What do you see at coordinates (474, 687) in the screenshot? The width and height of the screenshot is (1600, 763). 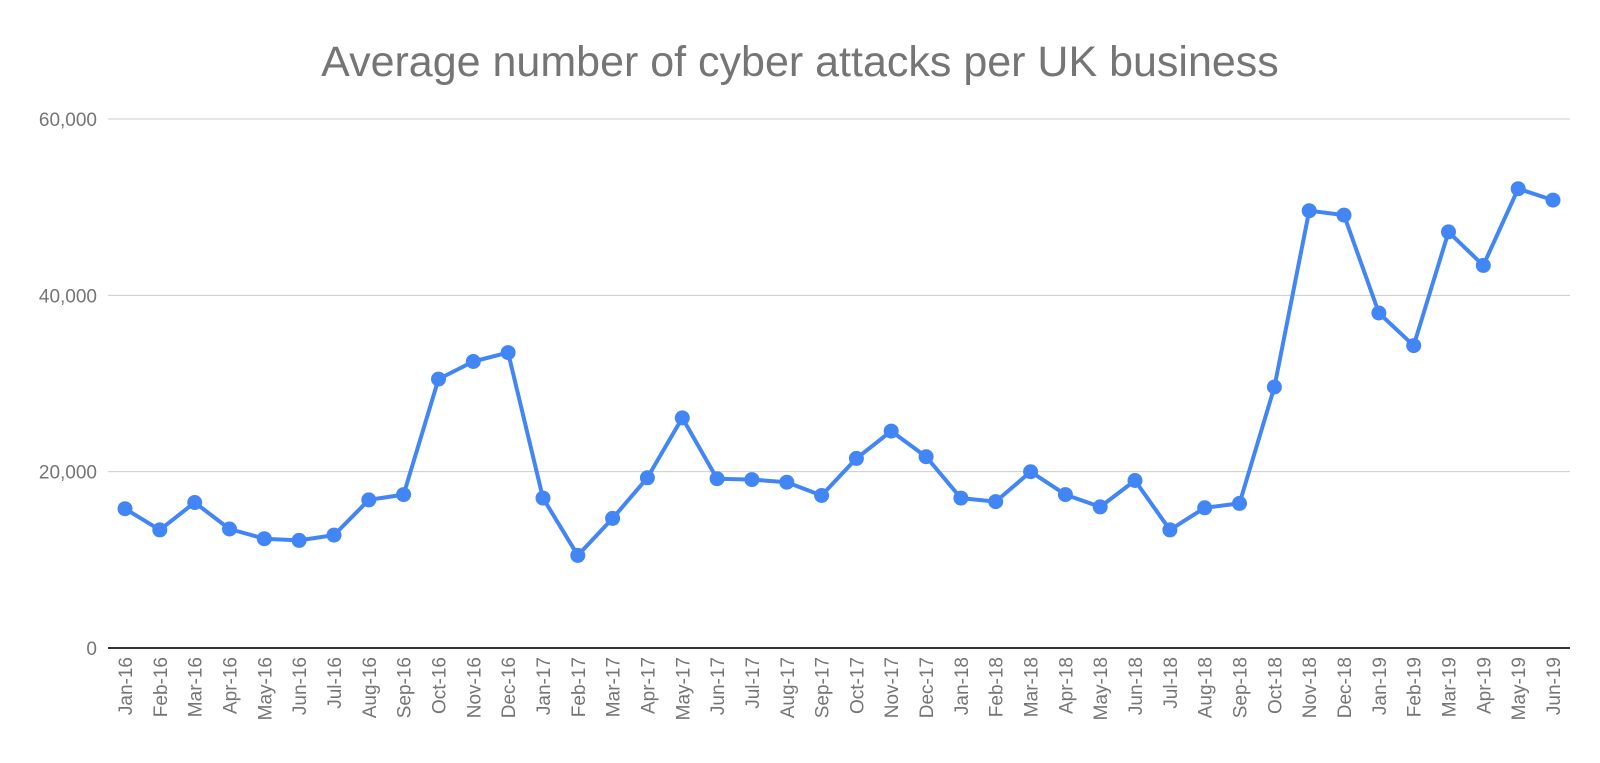 I see `x-axis-tick-label: Nov-16` at bounding box center [474, 687].